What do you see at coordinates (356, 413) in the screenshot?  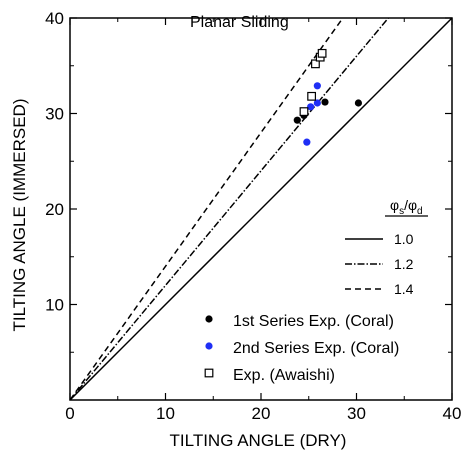 I see `x-tick-label: 30` at bounding box center [356, 413].